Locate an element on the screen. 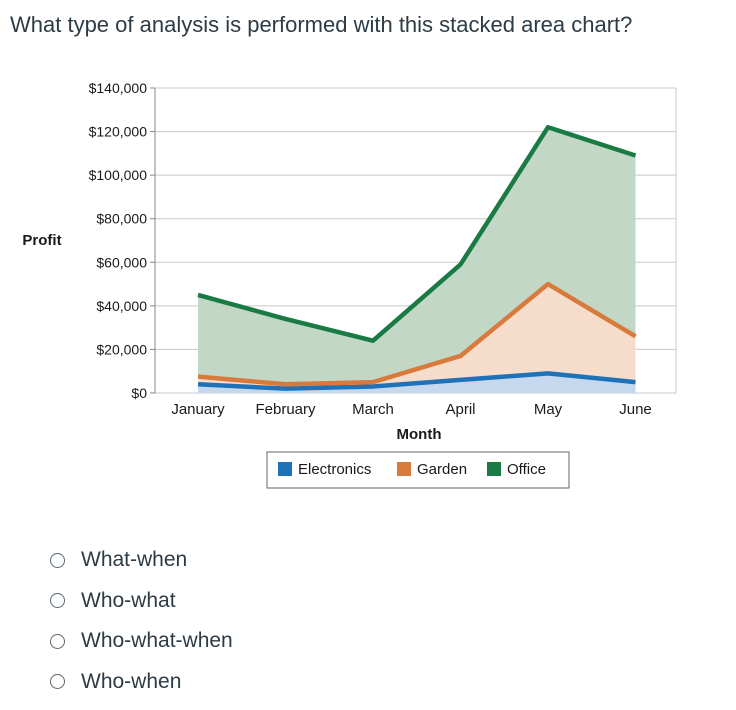 The height and width of the screenshot is (710, 736). option-label: What-when is located at coordinates (134, 560).